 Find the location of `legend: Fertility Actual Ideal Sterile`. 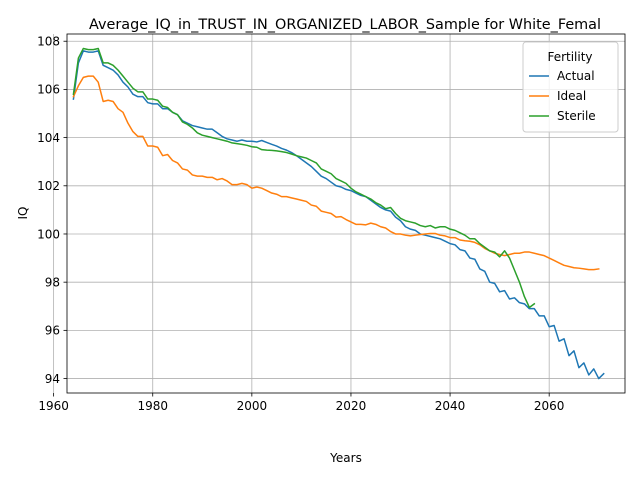

legend: Fertility Actual Ideal Sterile is located at coordinates (570, 87).